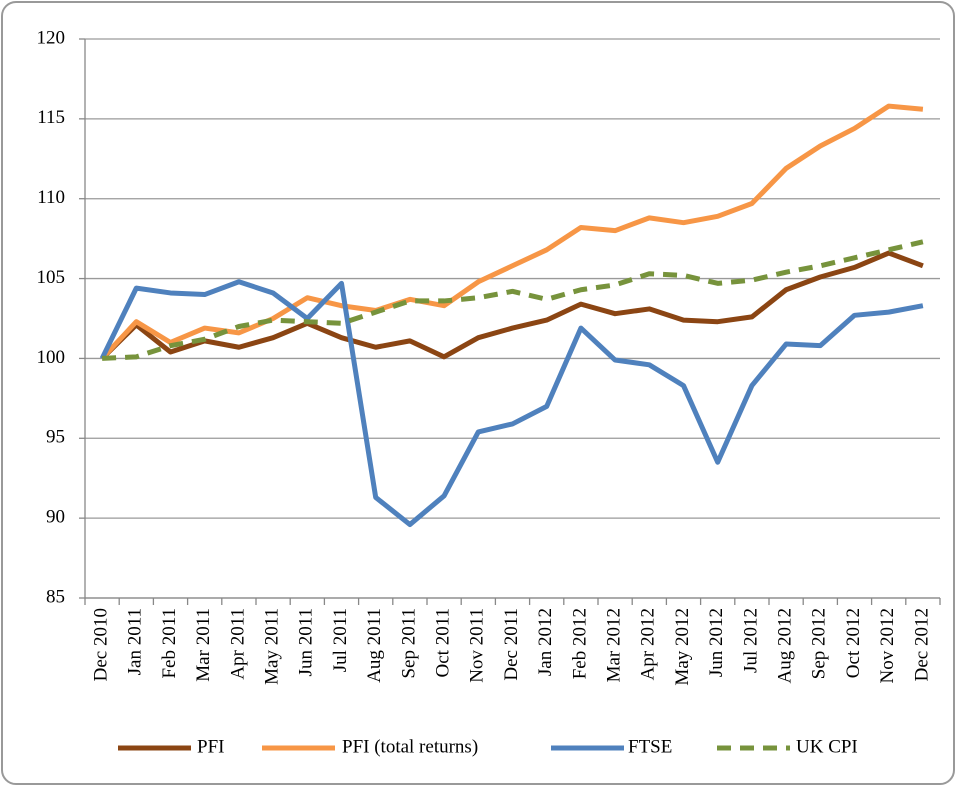  I want to click on x-tick-label: Aug 2012, so click(784, 645).